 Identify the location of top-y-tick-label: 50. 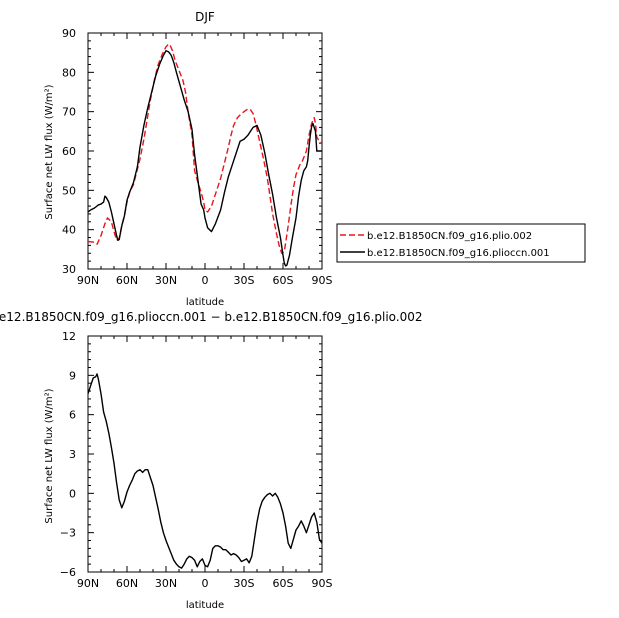
(69, 190).